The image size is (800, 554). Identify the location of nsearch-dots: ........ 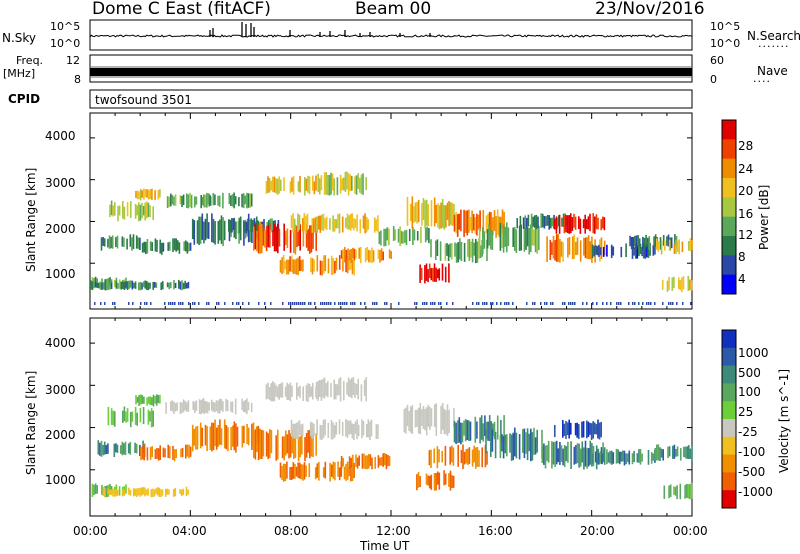
(774, 43).